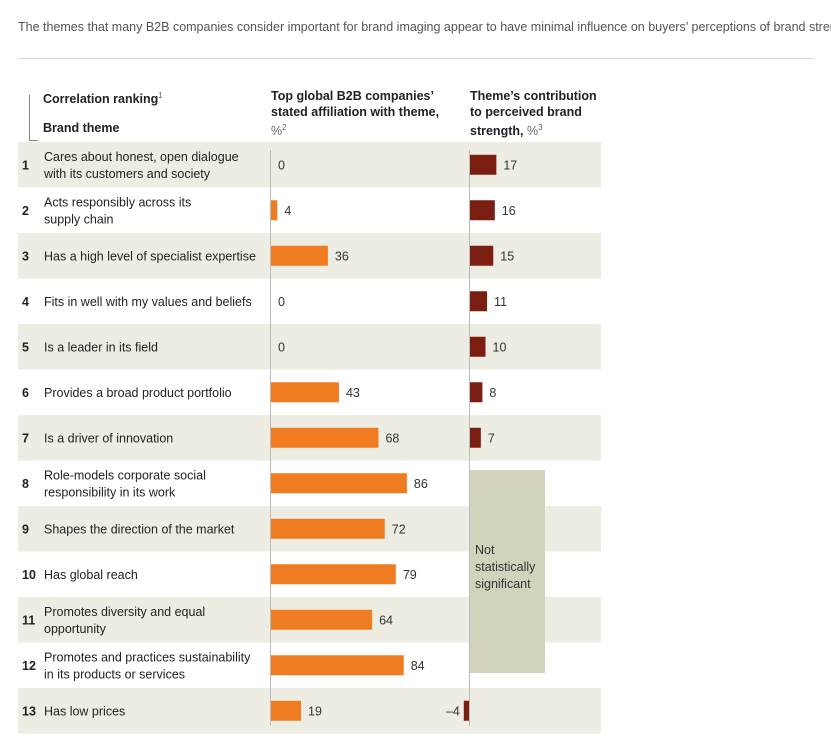 Image resolution: width=831 pixels, height=738 pixels. Describe the element at coordinates (510, 165) in the screenshot. I see `contribution-value-1: 17` at that location.